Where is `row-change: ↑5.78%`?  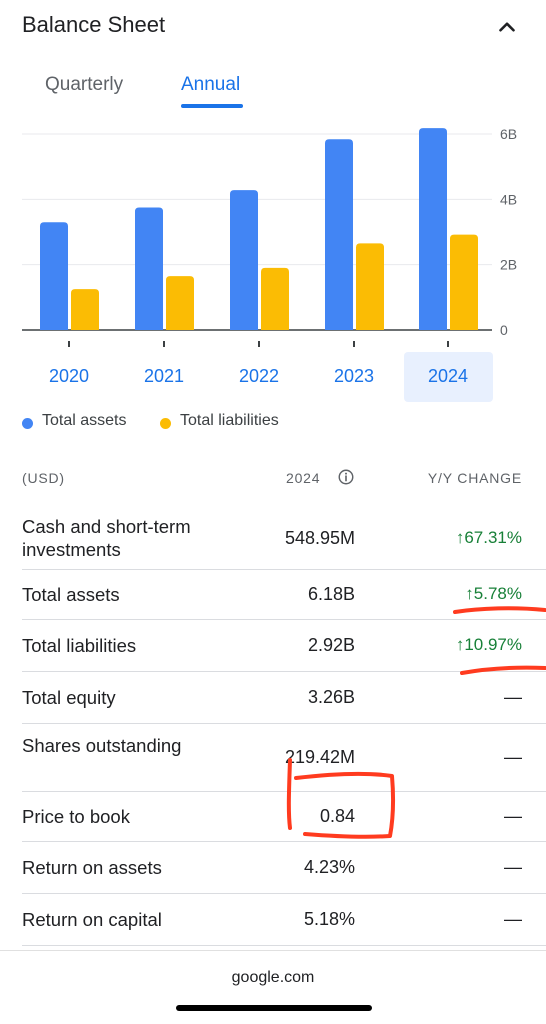 row-change: ↑5.78% is located at coordinates (493, 594).